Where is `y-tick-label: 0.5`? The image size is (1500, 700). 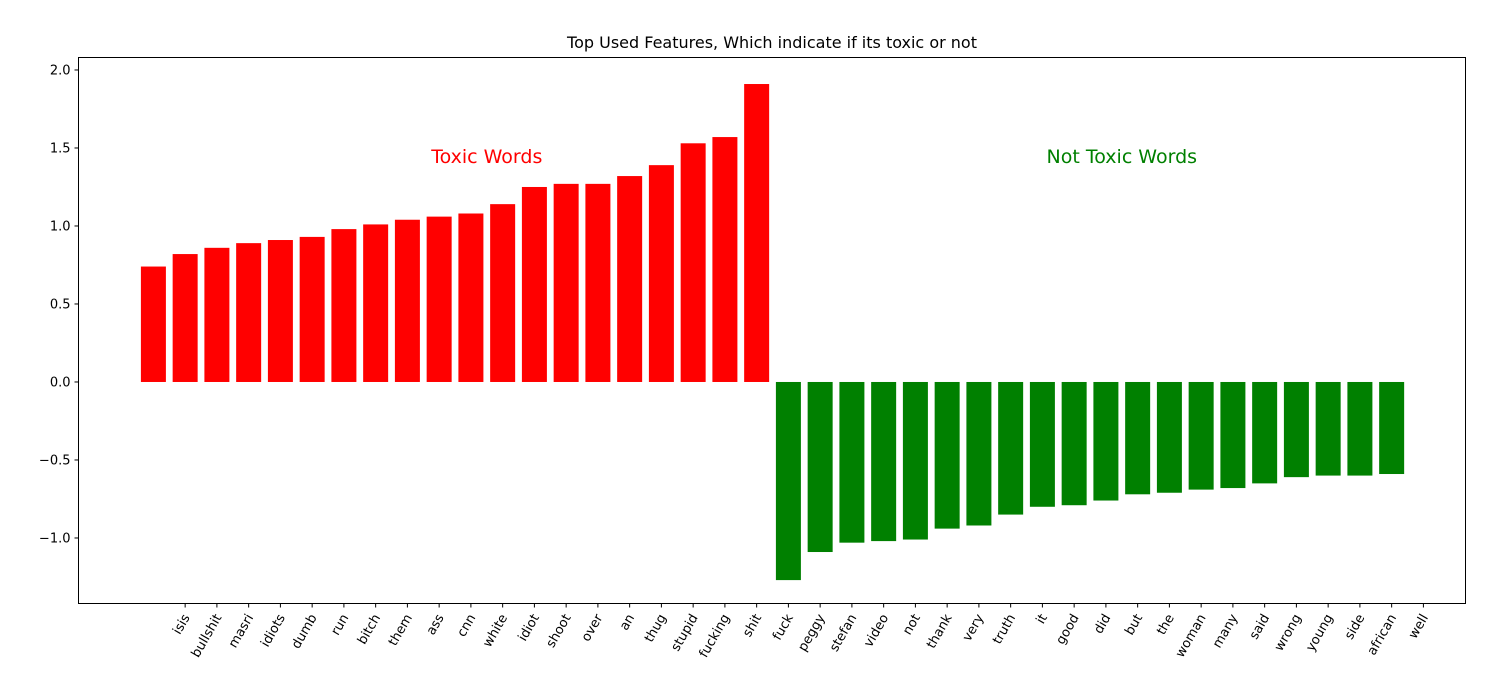
y-tick-label: 0.5 is located at coordinates (60, 304).